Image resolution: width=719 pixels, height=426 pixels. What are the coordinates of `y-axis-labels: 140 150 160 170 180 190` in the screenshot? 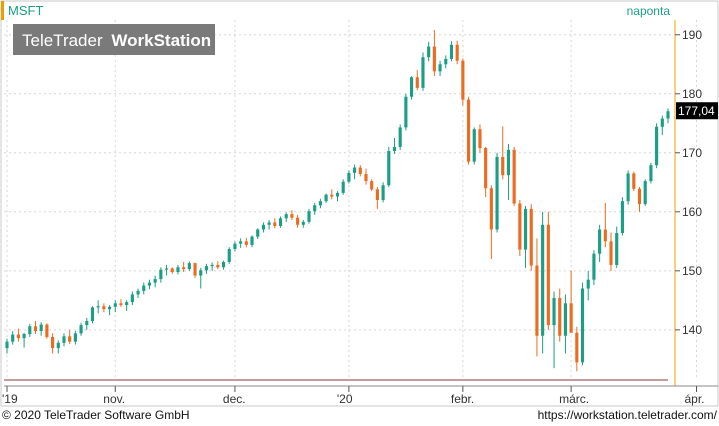 It's located at (688, 182).